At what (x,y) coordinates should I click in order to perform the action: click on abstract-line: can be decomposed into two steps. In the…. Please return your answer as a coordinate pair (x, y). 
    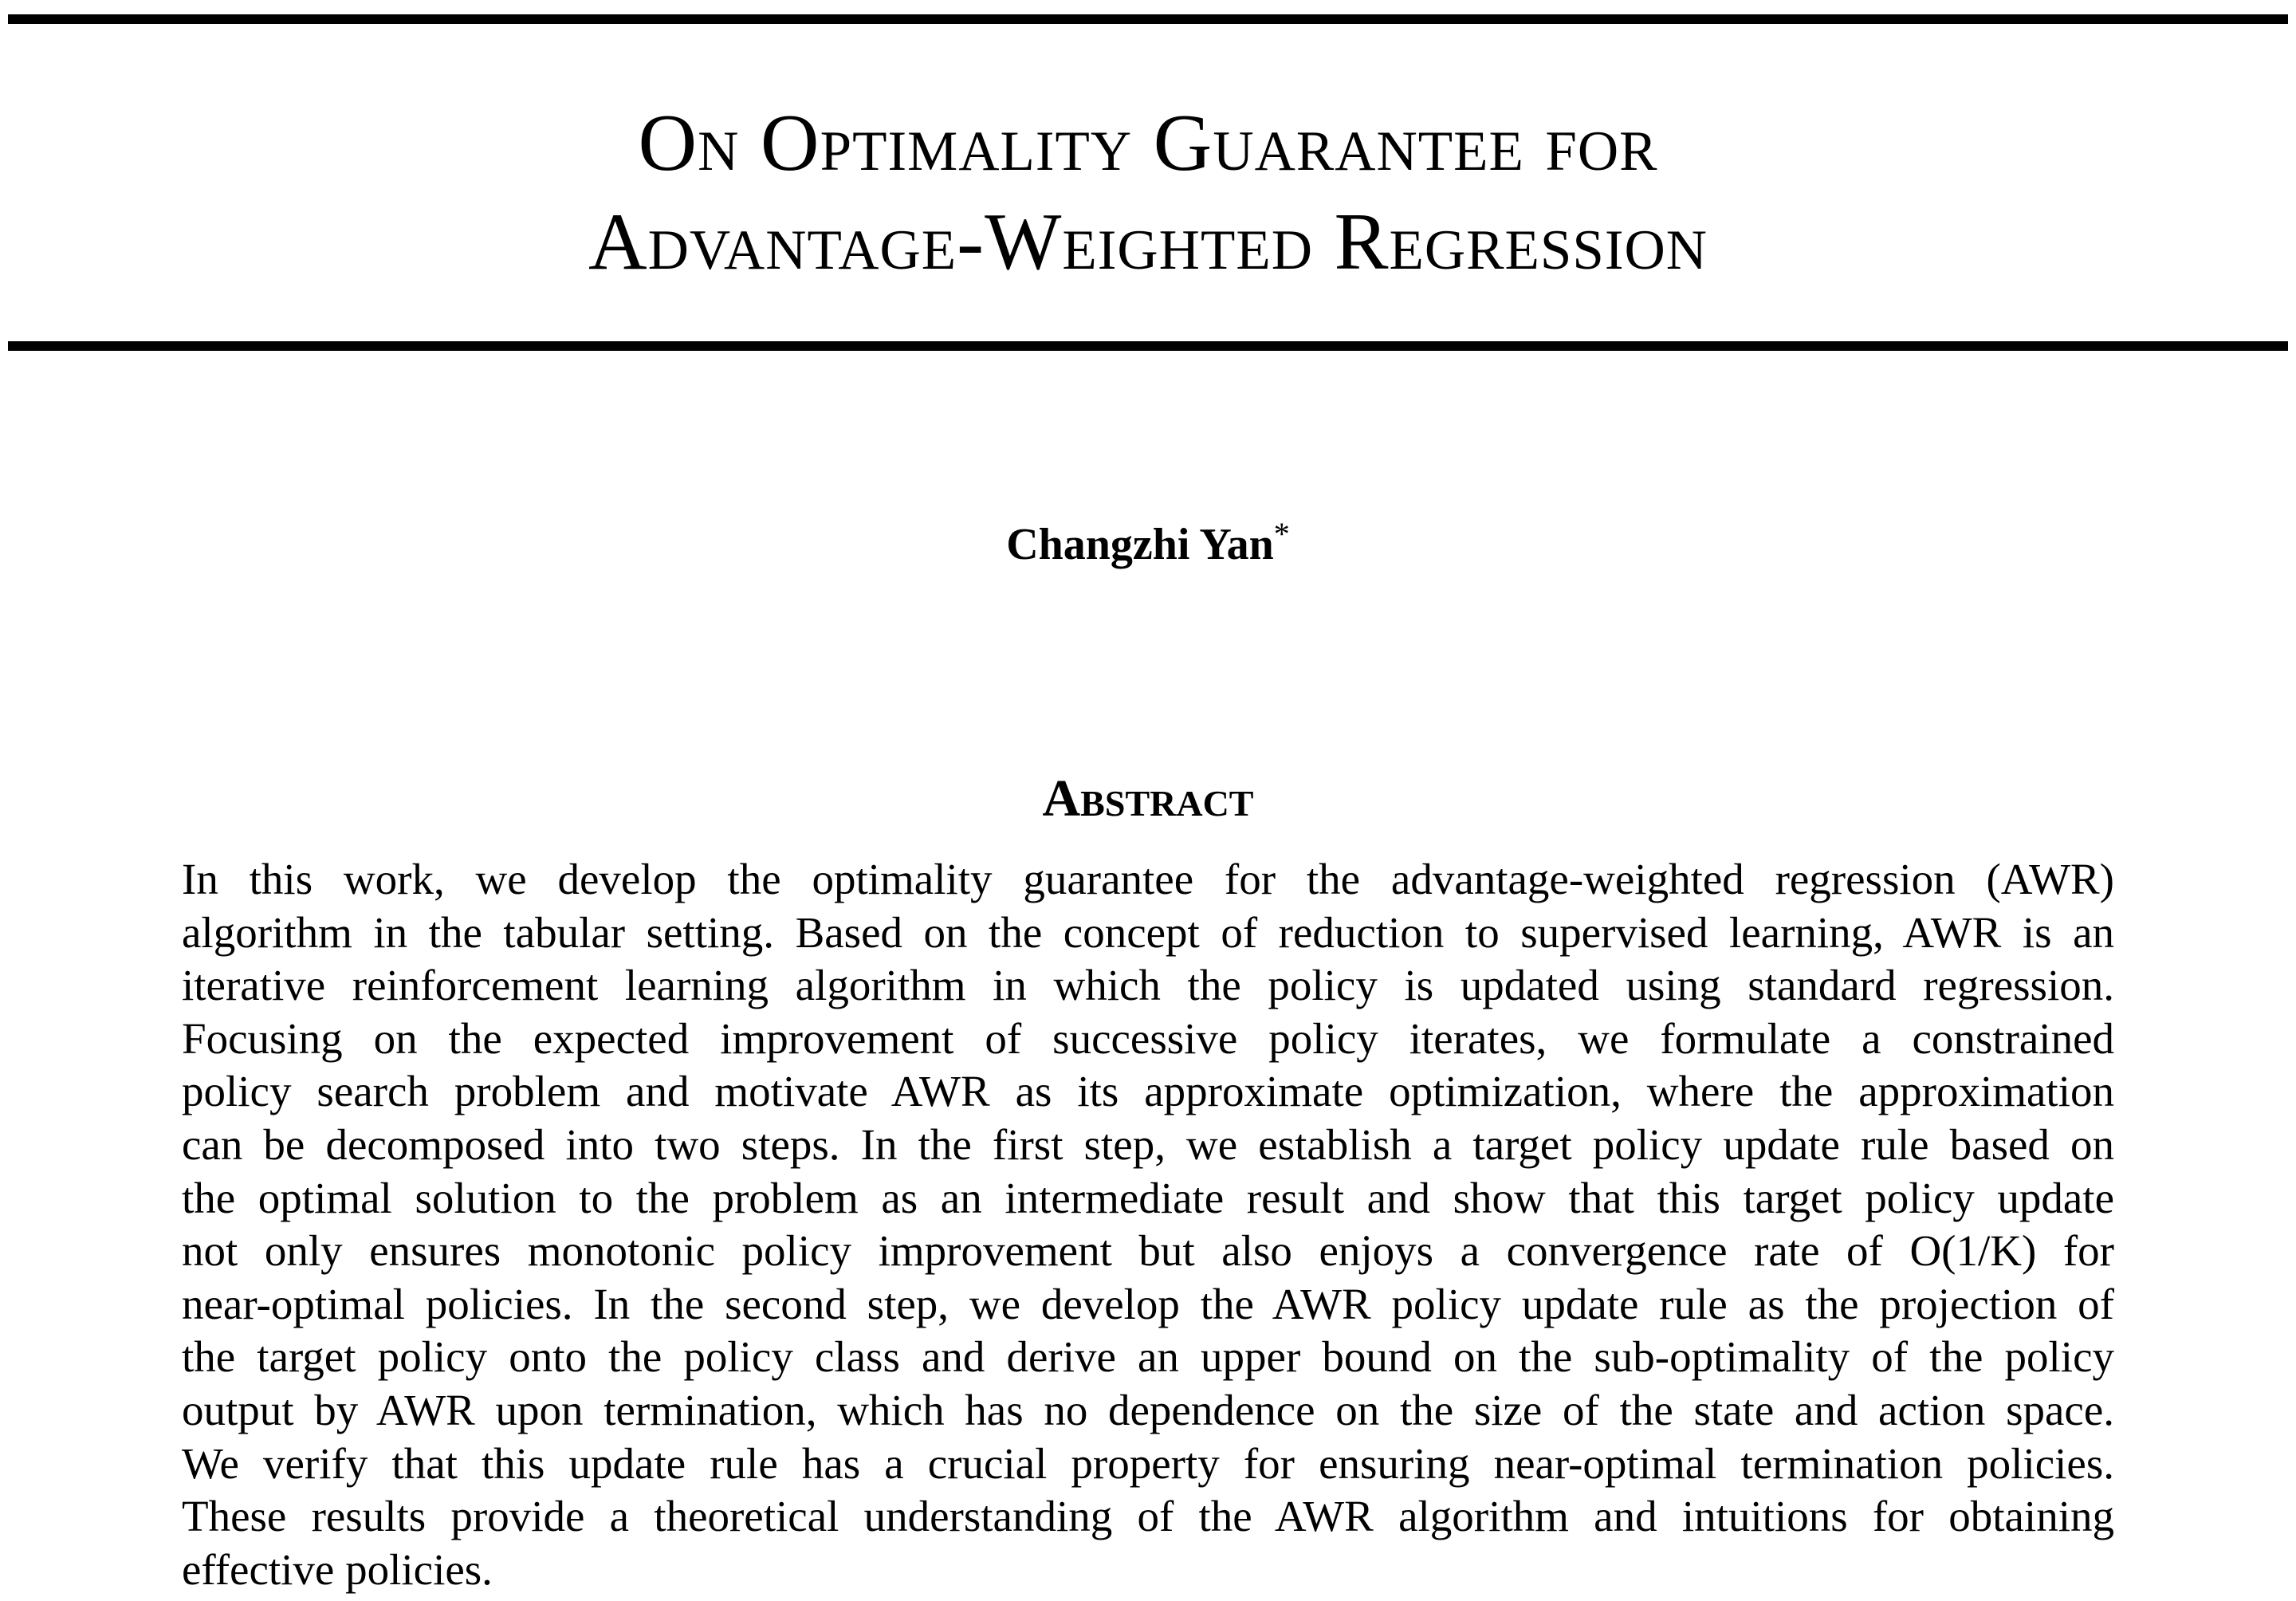
    Looking at the image, I should click on (1148, 1144).